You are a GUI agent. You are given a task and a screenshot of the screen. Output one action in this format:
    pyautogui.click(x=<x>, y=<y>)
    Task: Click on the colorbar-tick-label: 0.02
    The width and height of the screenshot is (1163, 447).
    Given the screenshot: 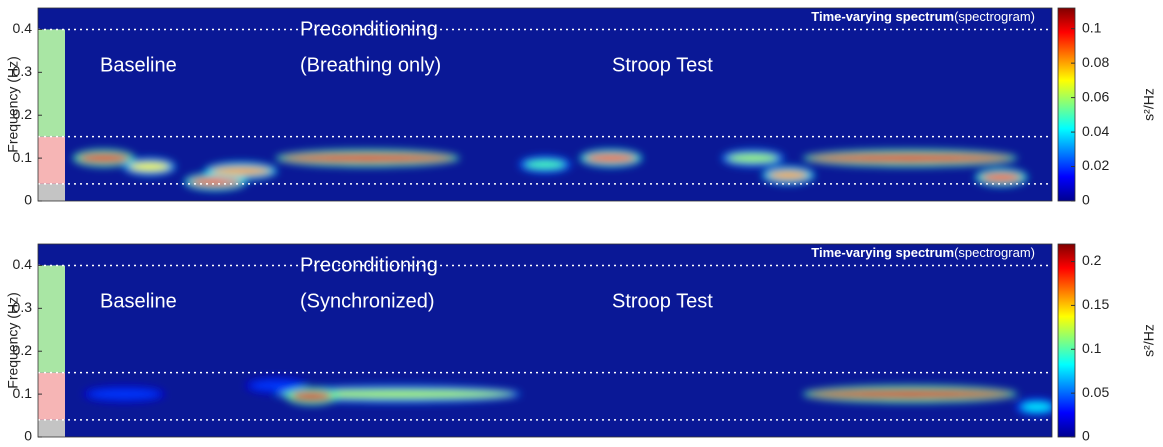 What is the action you would take?
    pyautogui.click(x=1095, y=165)
    